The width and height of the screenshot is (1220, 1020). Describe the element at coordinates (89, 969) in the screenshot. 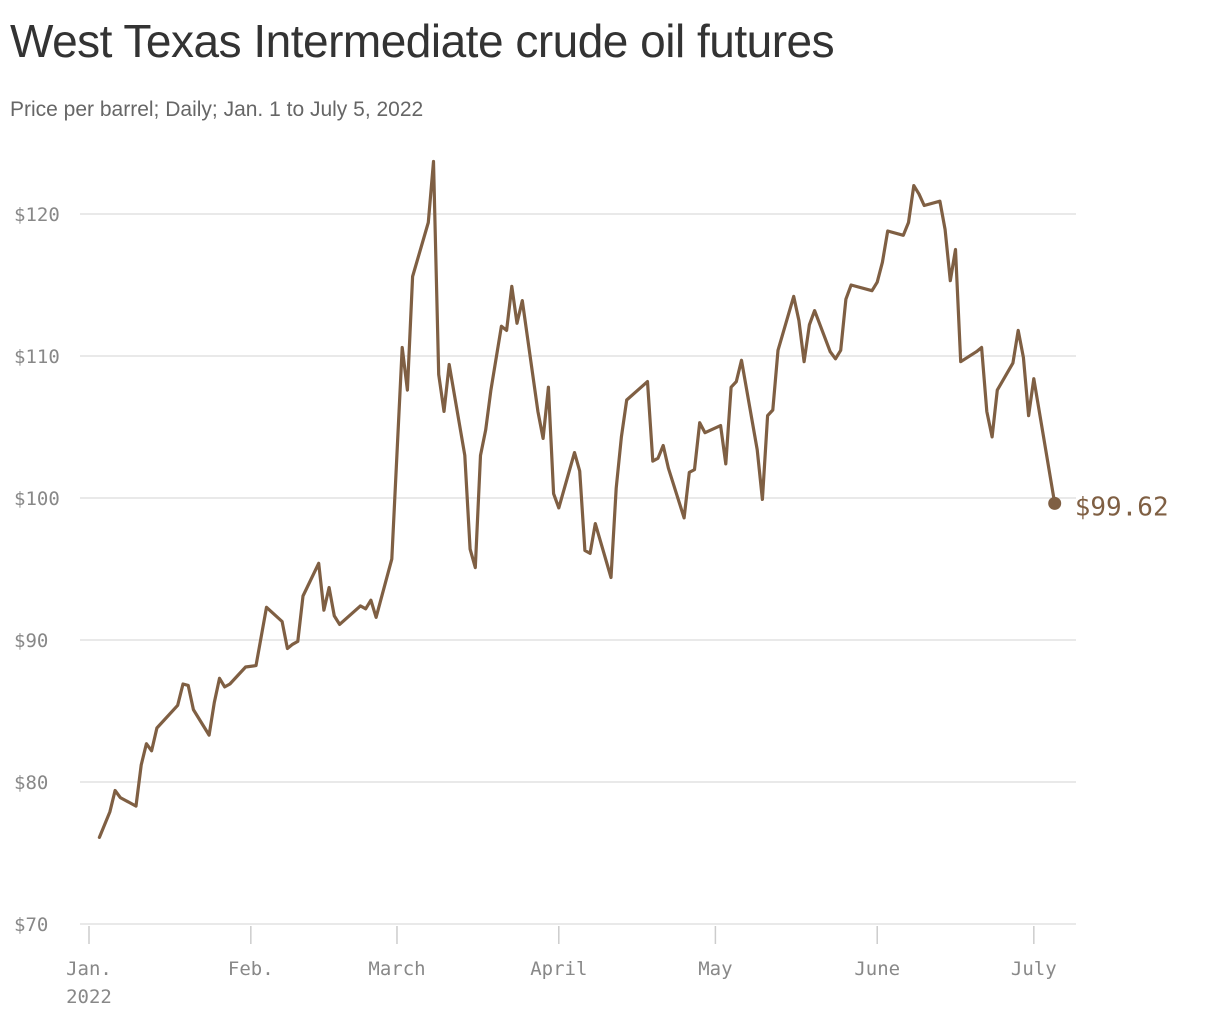

I see `x-tick-label: Jan.` at that location.